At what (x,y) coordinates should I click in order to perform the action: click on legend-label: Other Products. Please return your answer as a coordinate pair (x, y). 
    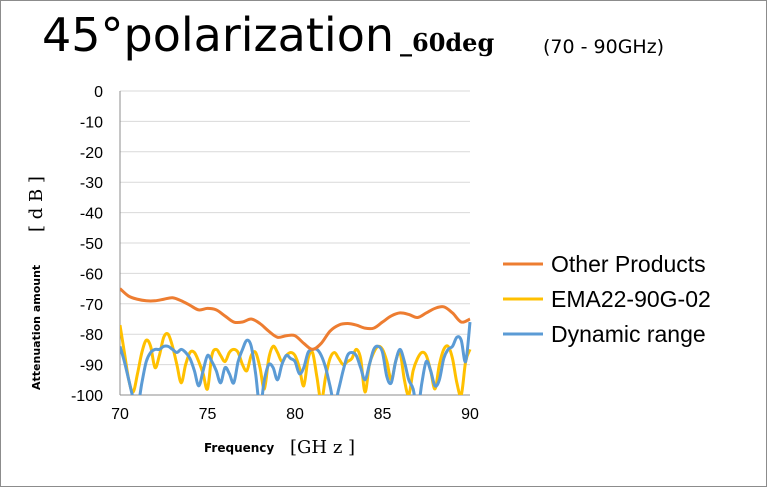
    Looking at the image, I should click on (628, 264).